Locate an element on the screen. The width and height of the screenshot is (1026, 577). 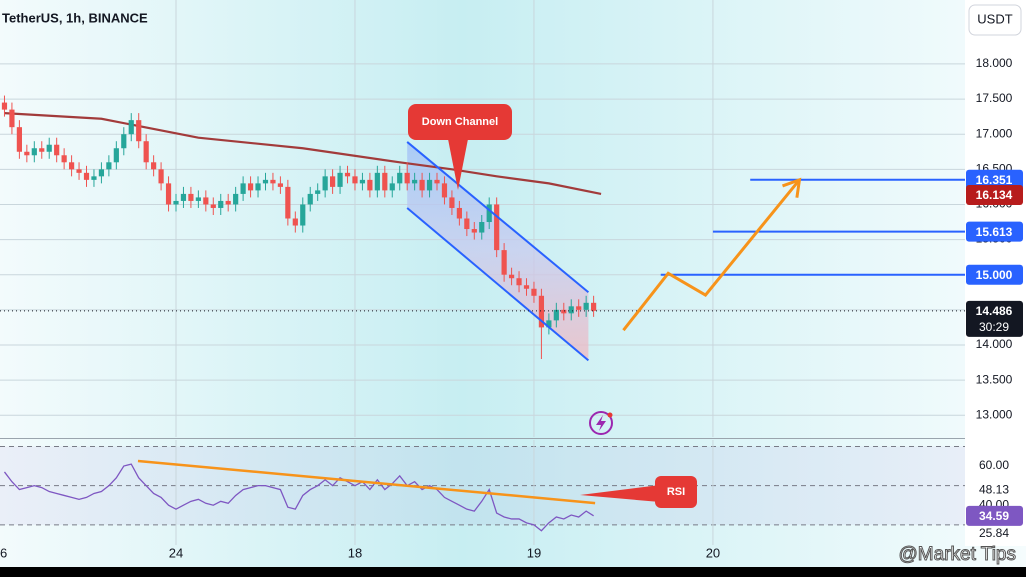
currency-button is located at coordinates (995, 20).